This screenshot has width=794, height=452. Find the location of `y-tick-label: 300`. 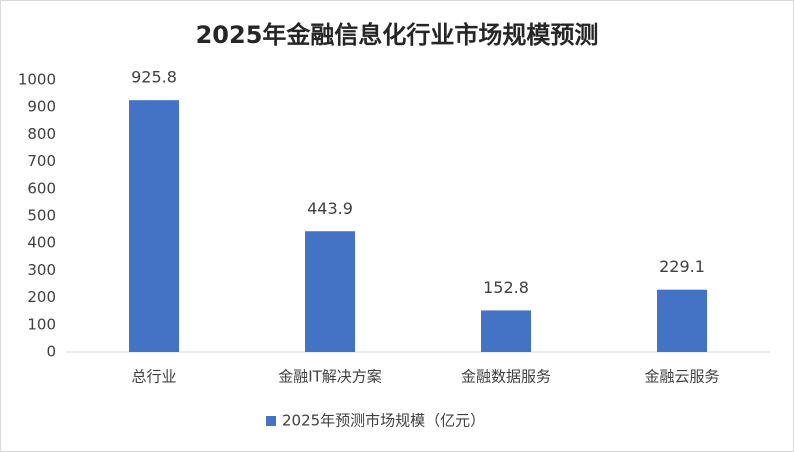

y-tick-label: 300 is located at coordinates (41, 270).